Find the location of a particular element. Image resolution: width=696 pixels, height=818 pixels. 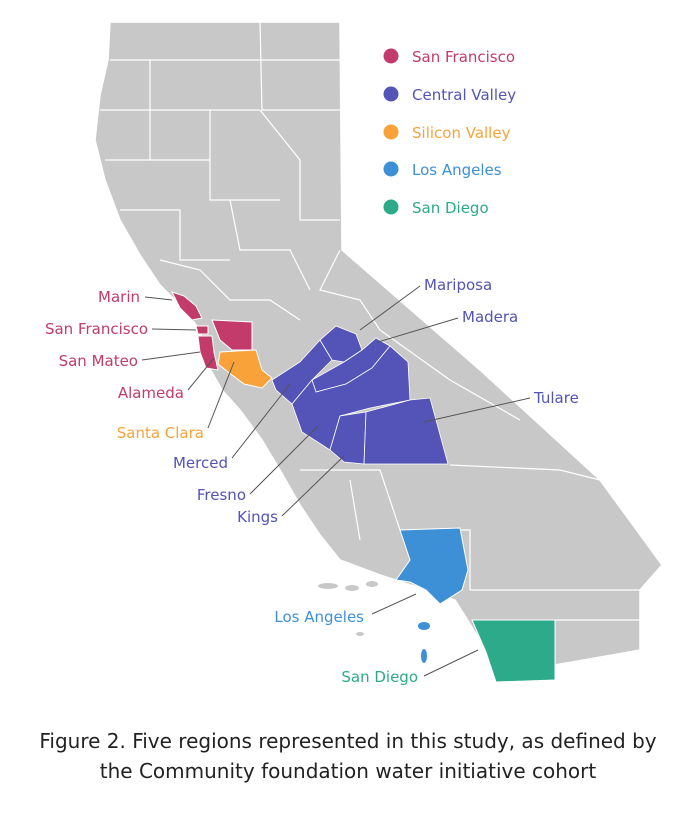

label-alameda: Alameda is located at coordinates (151, 393).